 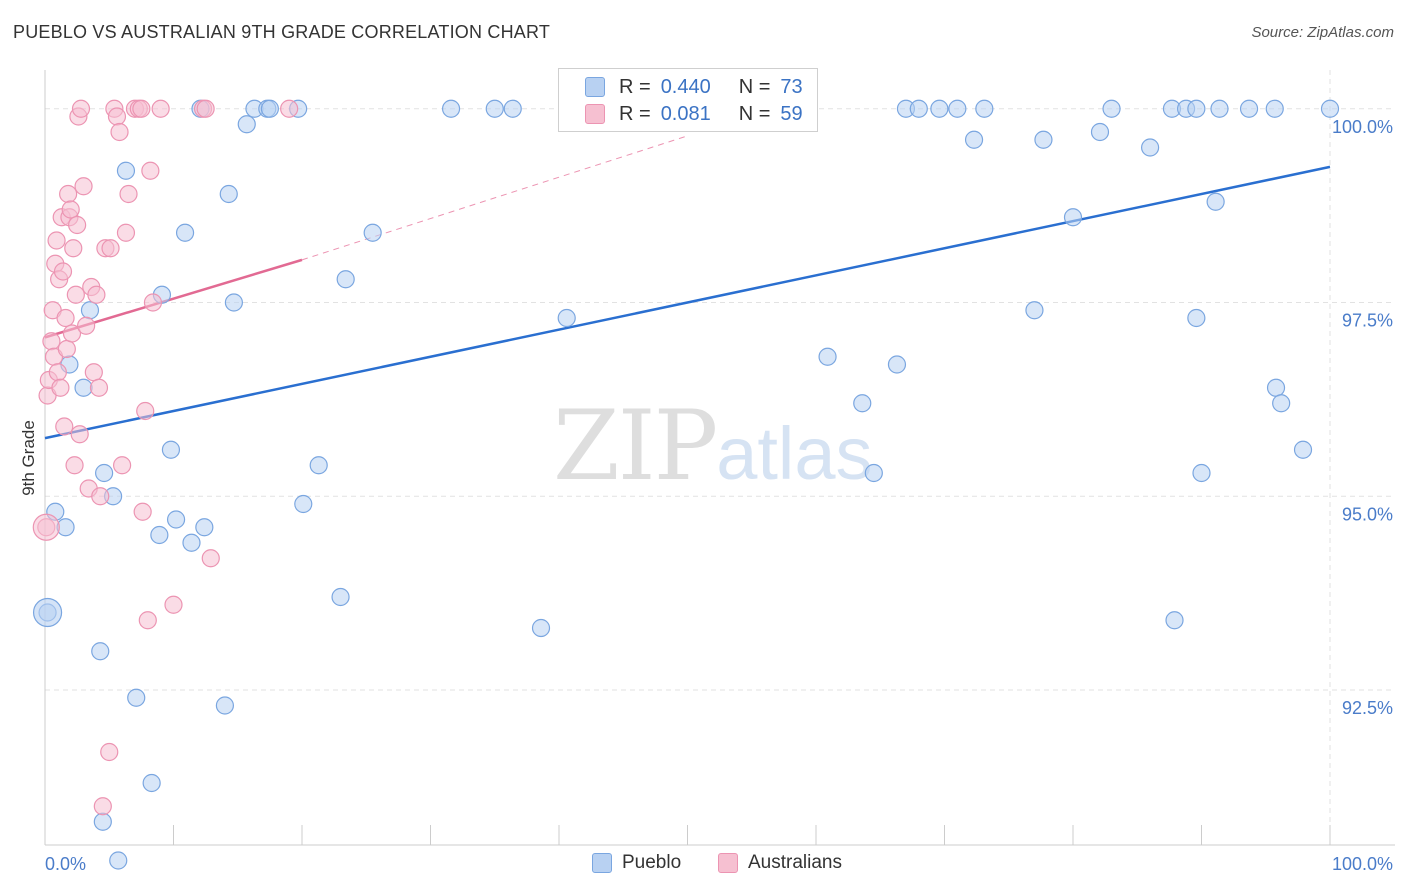 I want to click on pueblo-swatch, so click(x=595, y=87).